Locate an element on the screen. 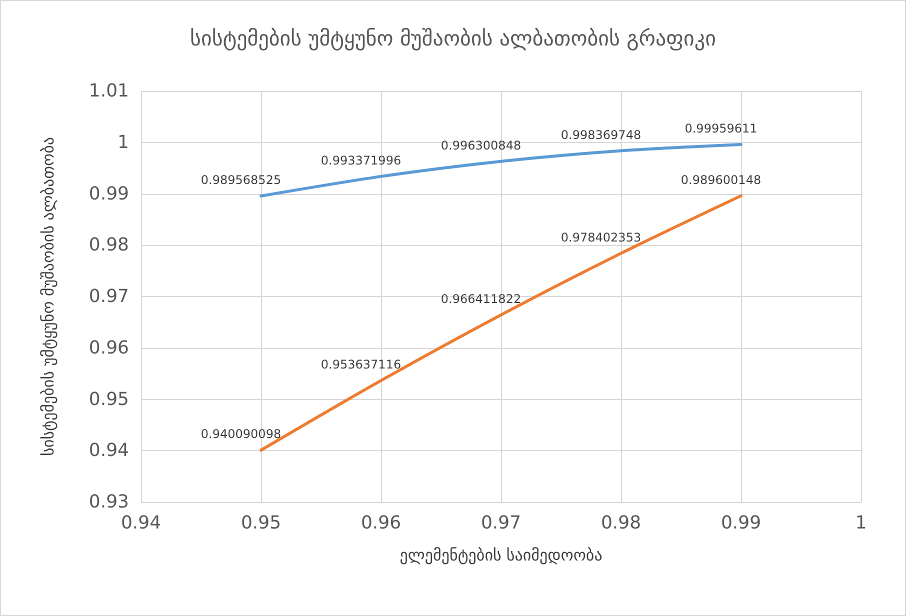  x-tick-label: 0.95 is located at coordinates (261, 523).